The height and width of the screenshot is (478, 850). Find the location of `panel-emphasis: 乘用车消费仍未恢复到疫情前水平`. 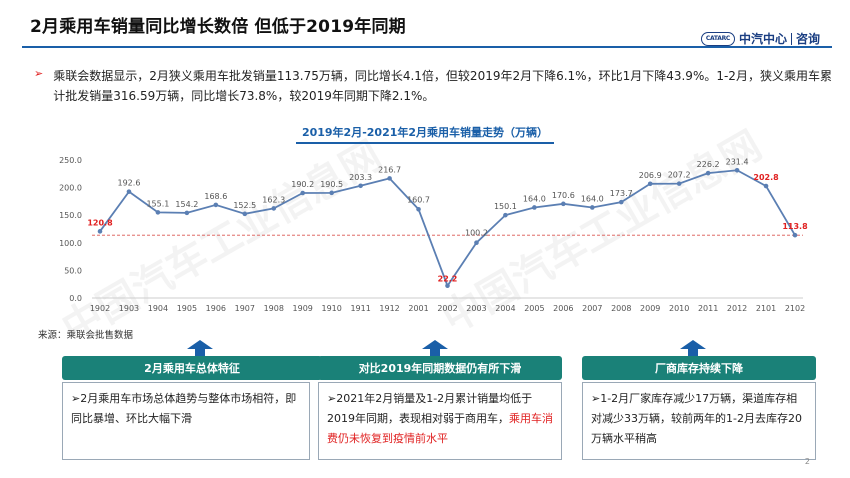

panel-emphasis: 乘用车消费仍未恢复到疫情前水平 is located at coordinates (440, 428).